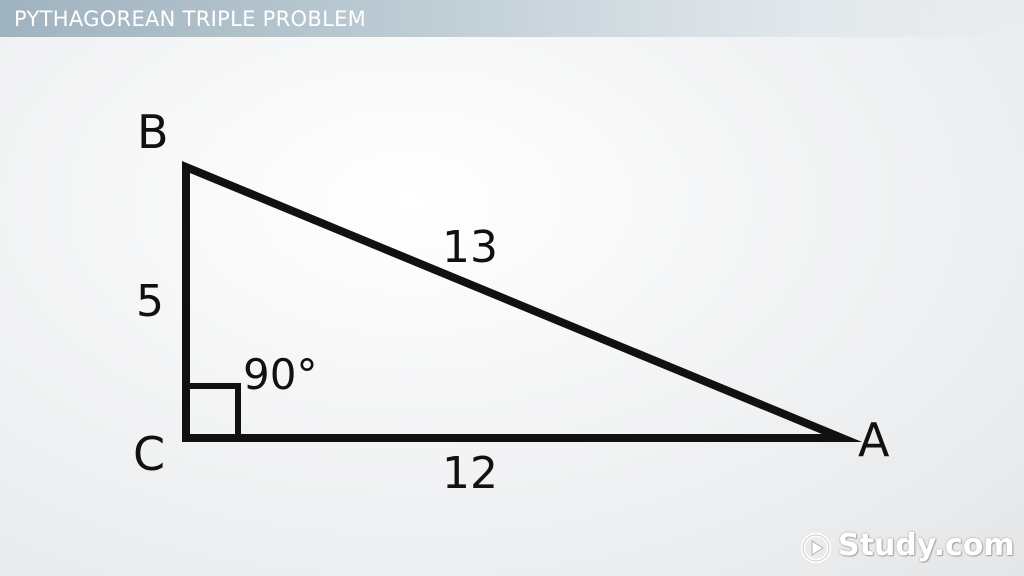 The width and height of the screenshot is (1024, 576). Describe the element at coordinates (153, 132) in the screenshot. I see `vertex-b-label: B` at that location.